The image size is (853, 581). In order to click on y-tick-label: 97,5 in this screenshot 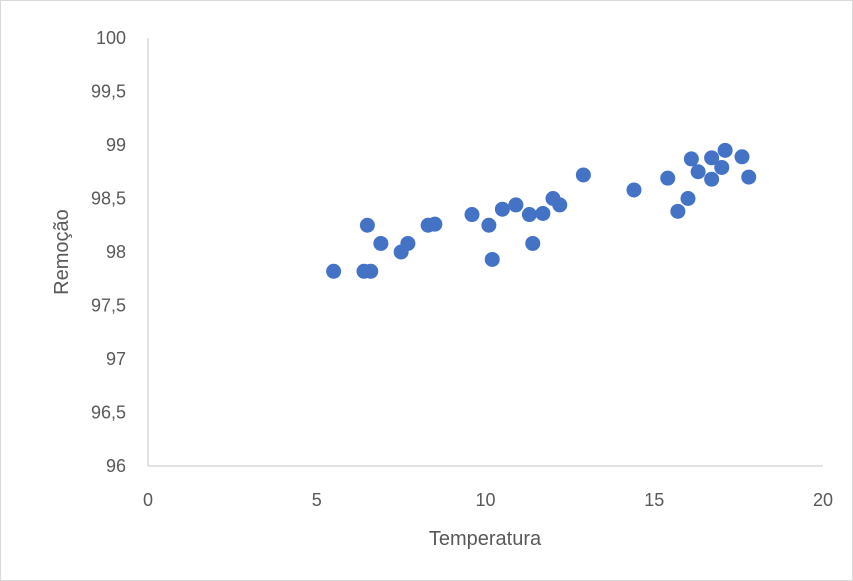, I will do `click(108, 306)`.